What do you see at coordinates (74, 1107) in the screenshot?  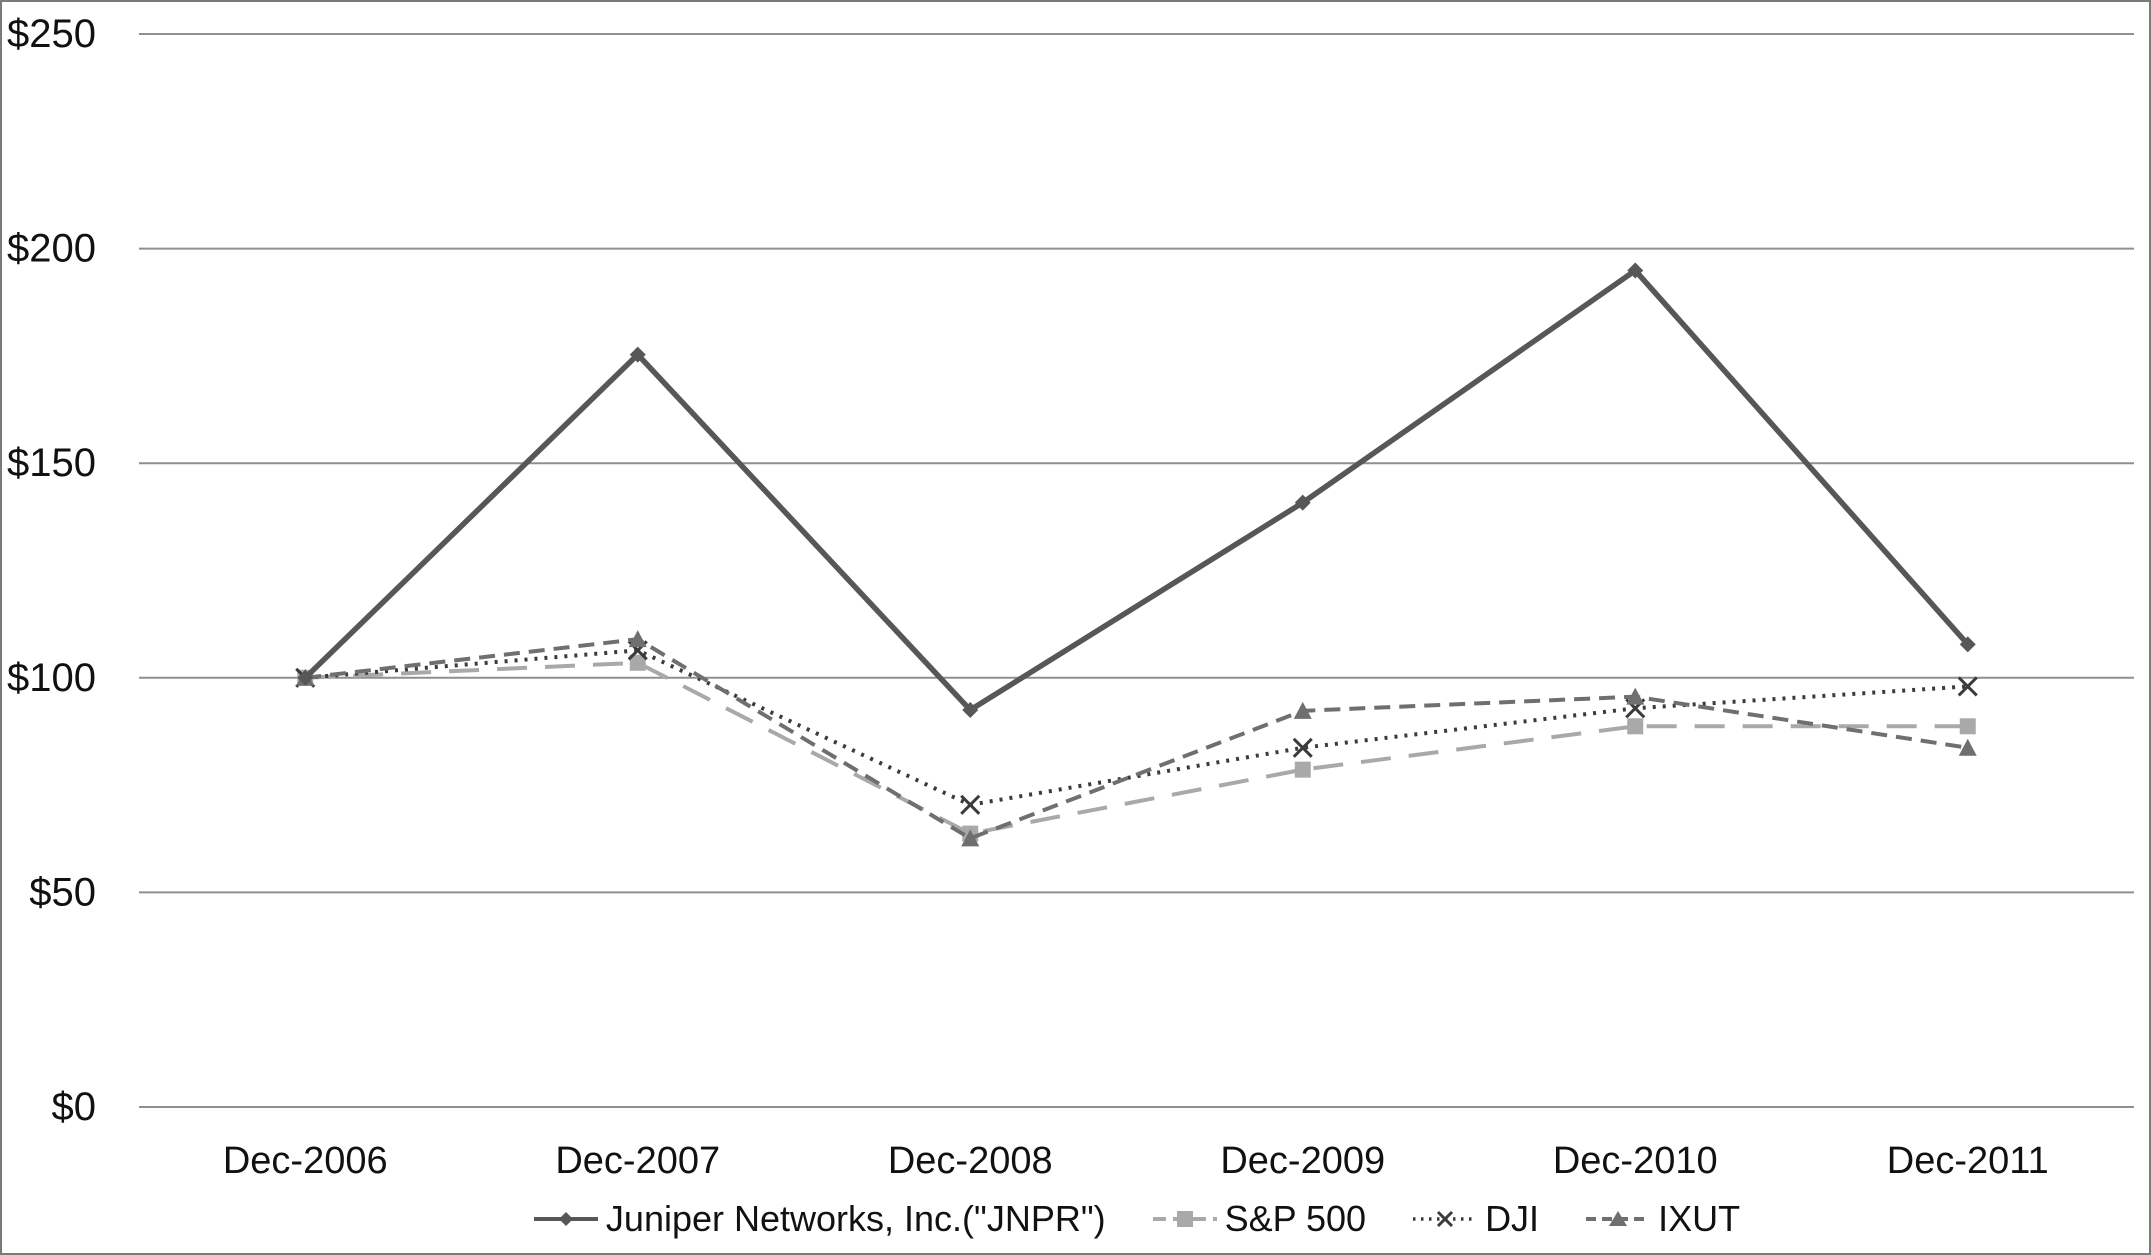 I see `y-tick-label-0: $0` at bounding box center [74, 1107].